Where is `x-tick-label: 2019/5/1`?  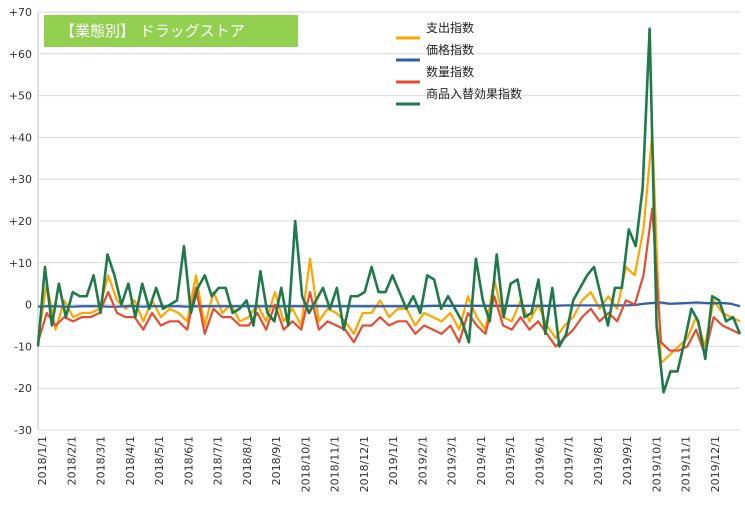 x-tick-label: 2019/5/1 is located at coordinates (510, 460).